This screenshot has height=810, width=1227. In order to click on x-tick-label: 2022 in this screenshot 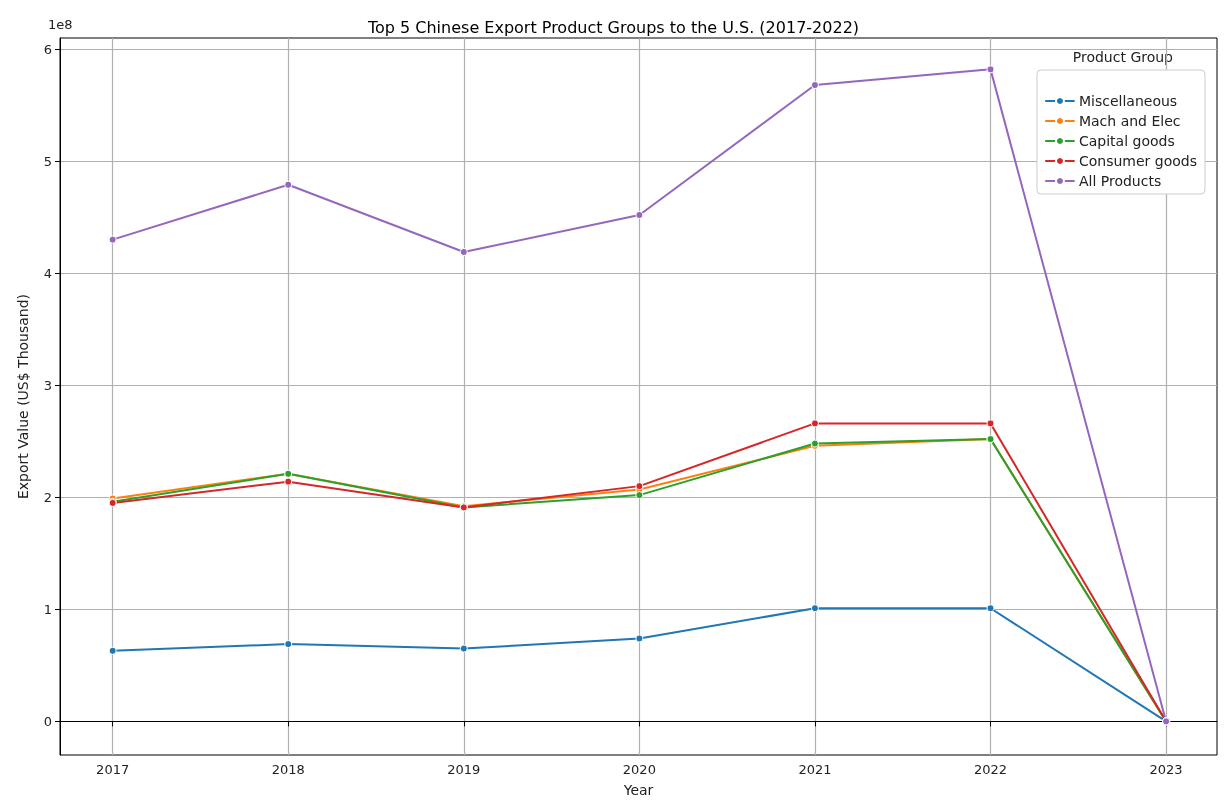, I will do `click(990, 769)`.